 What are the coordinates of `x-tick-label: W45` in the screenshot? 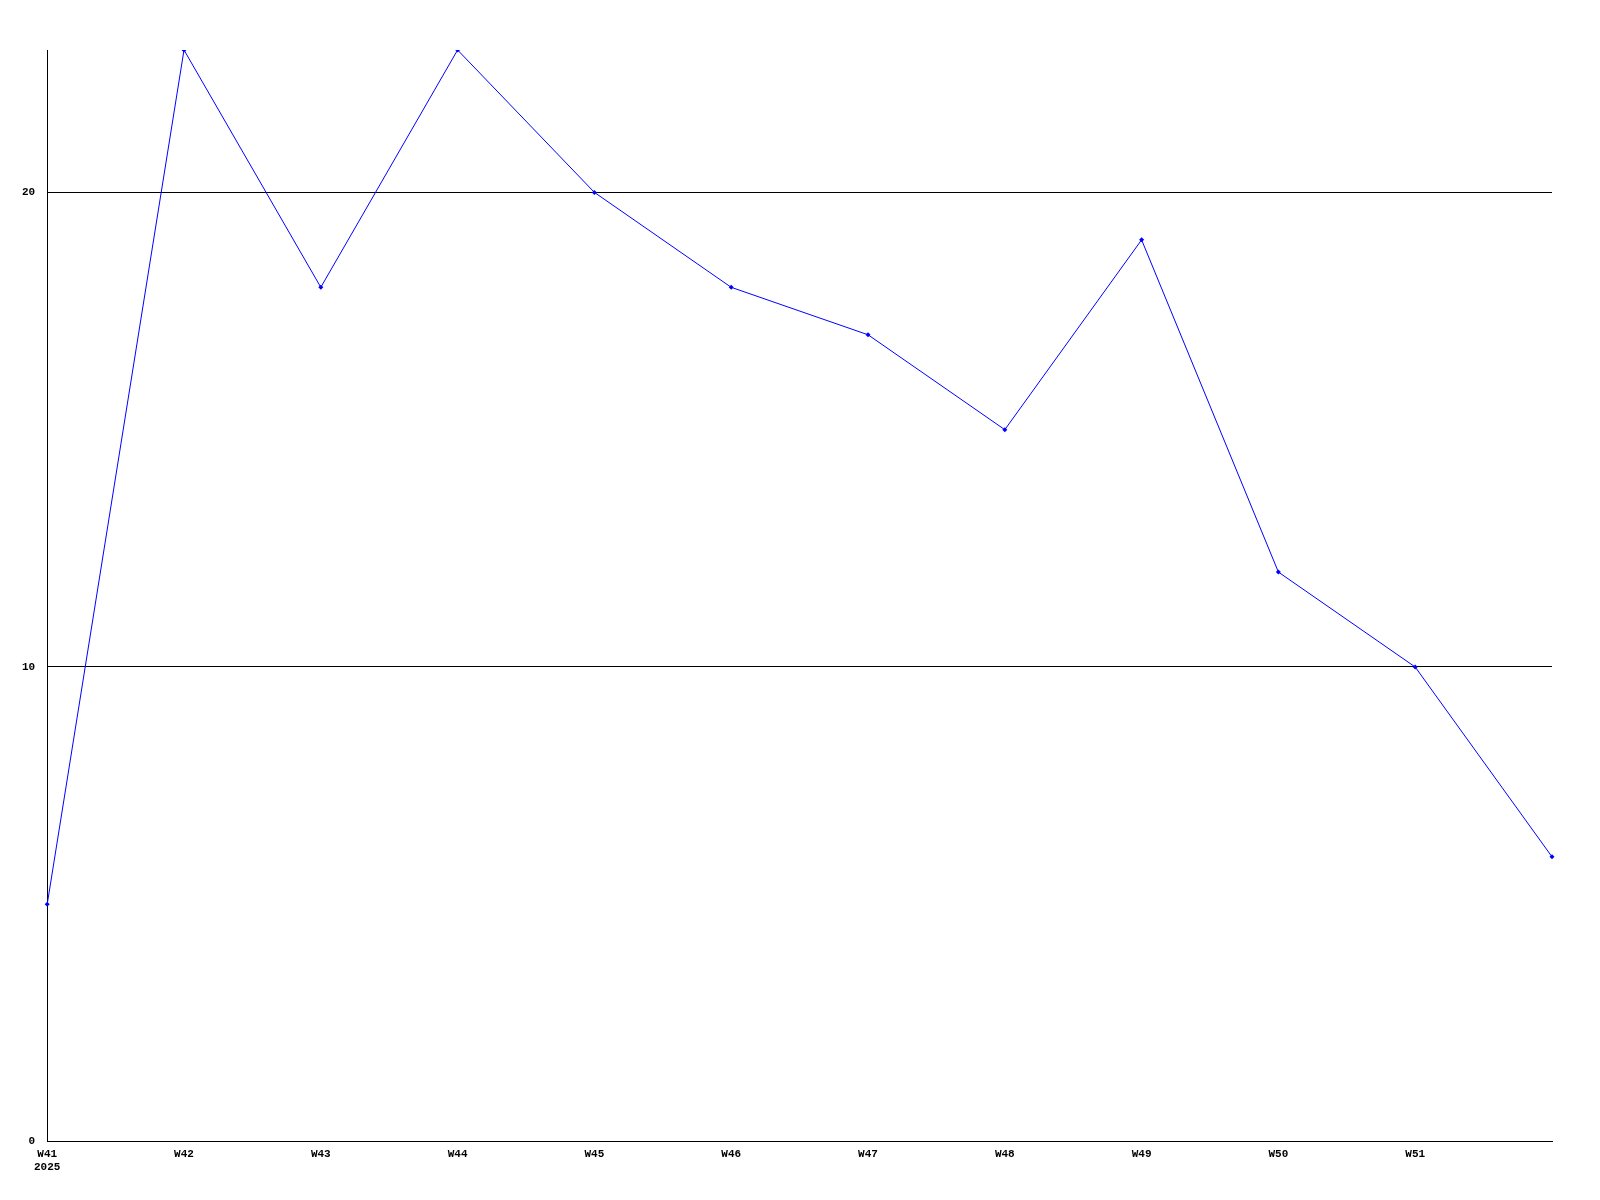 It's located at (594, 1153).